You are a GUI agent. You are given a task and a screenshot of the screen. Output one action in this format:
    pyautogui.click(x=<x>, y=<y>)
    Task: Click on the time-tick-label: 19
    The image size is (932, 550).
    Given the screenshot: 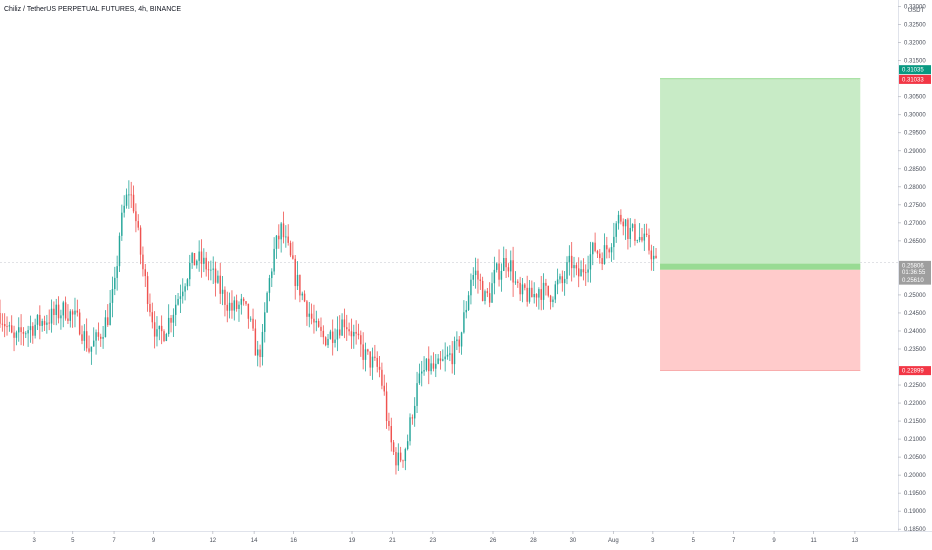 What is the action you would take?
    pyautogui.click(x=352, y=541)
    